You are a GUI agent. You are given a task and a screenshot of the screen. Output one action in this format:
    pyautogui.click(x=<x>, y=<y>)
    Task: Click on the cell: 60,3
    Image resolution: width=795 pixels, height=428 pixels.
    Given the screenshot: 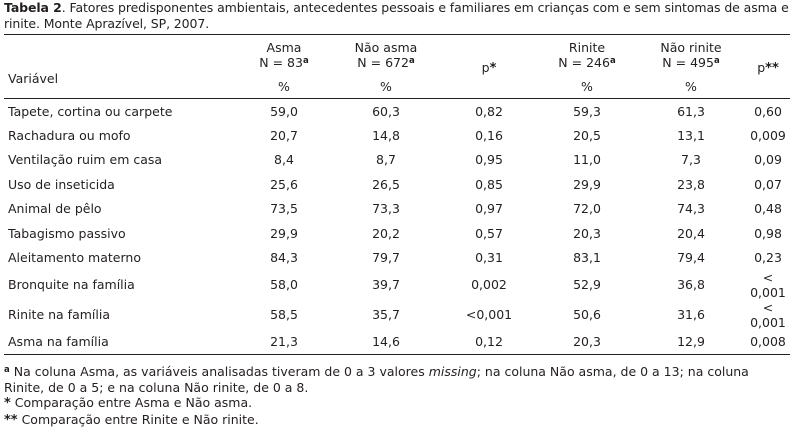 What is the action you would take?
    pyautogui.click(x=386, y=111)
    